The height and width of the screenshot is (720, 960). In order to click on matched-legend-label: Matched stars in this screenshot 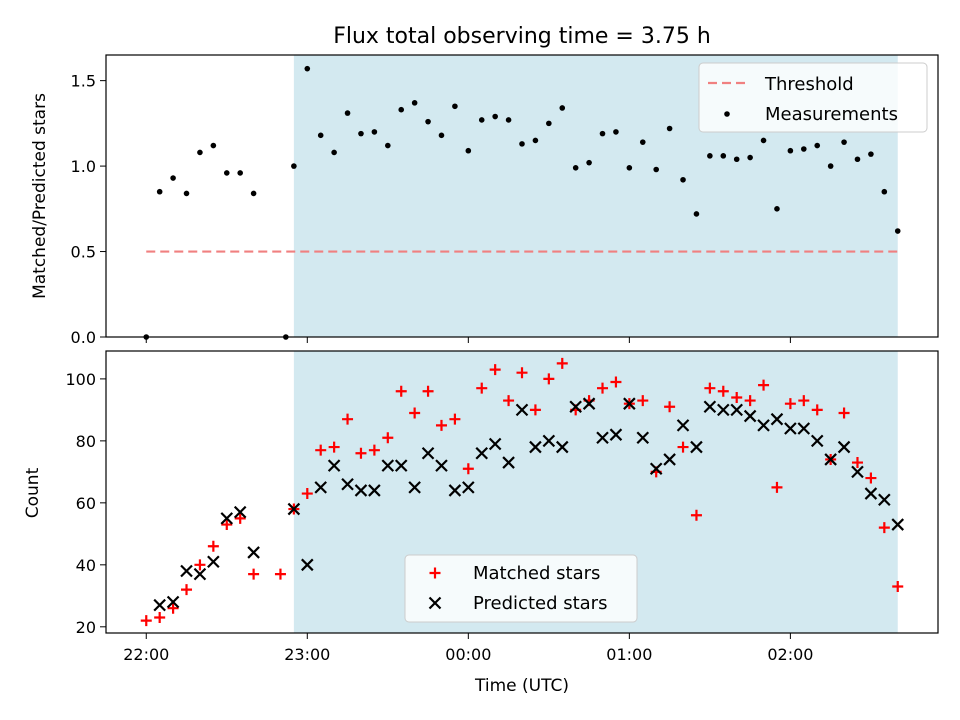, I will do `click(536, 573)`.